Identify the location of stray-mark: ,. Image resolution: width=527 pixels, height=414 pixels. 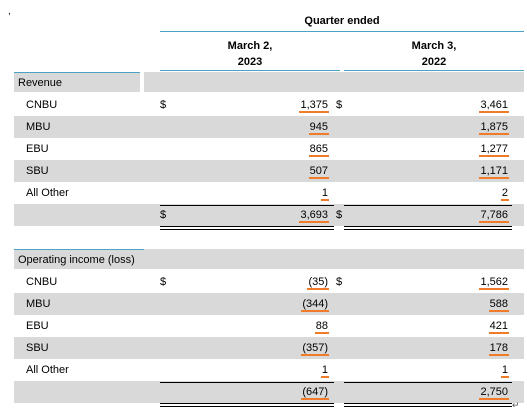
(9, 11).